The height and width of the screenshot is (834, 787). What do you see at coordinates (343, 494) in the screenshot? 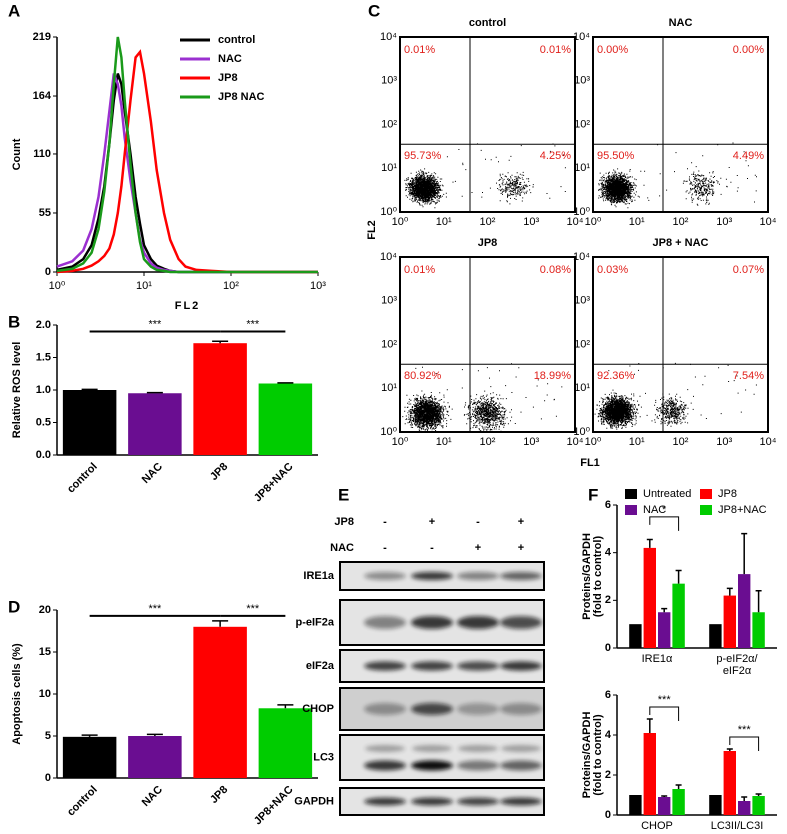
I see `panel-label: E` at bounding box center [343, 494].